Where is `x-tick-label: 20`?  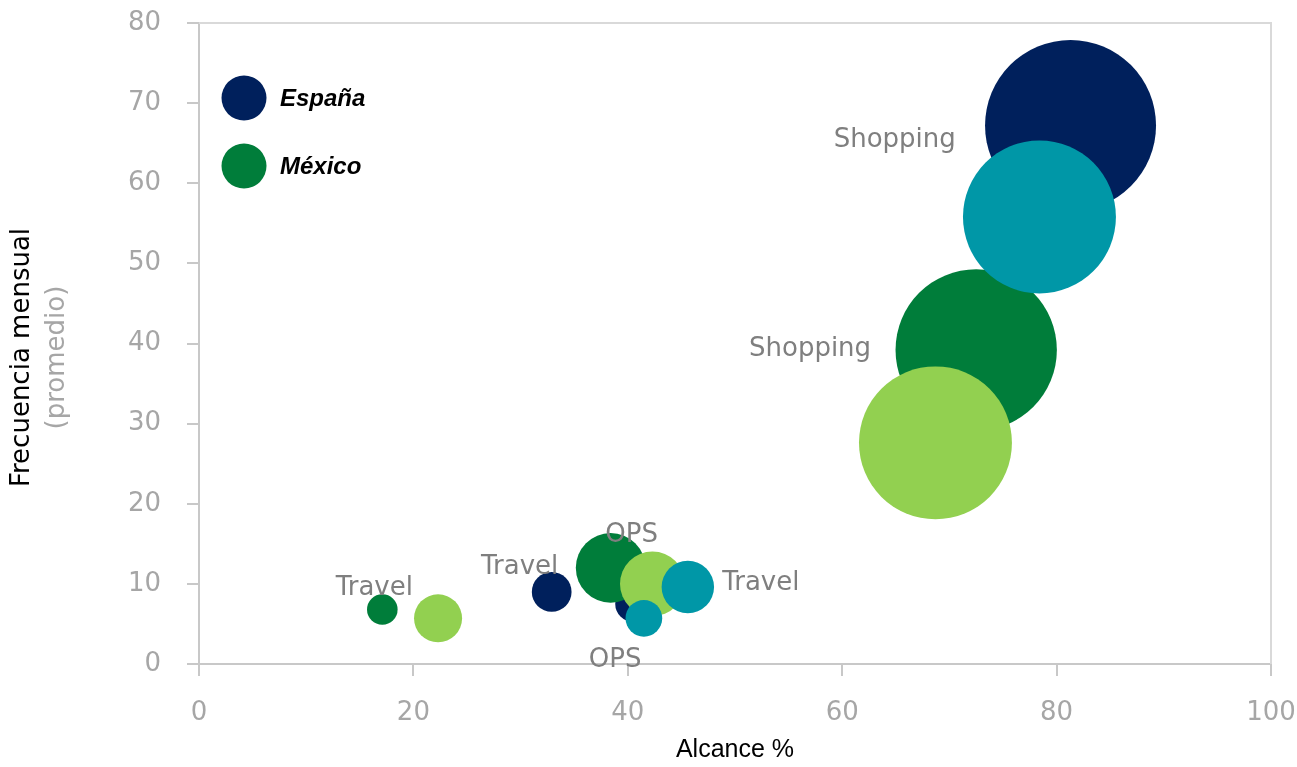
x-tick-label: 20 is located at coordinates (413, 711).